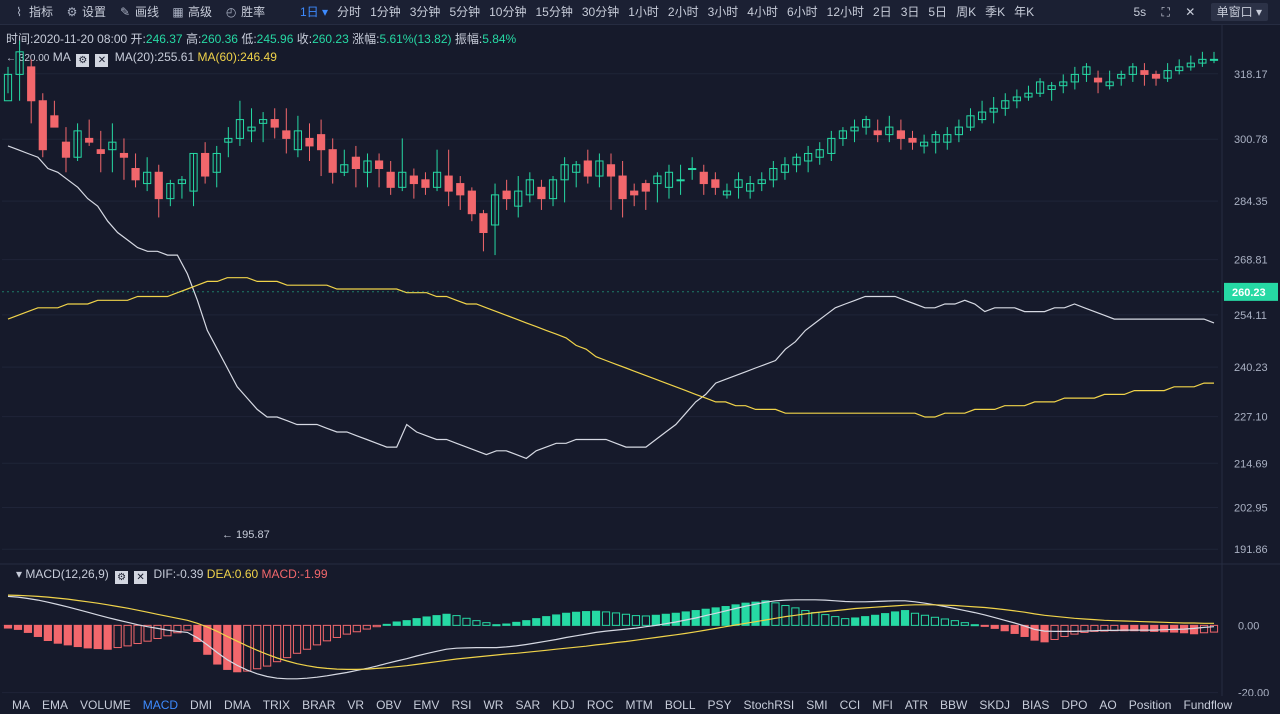  Describe the element at coordinates (802, 12) in the screenshot. I see `period-option: 6小时` at that location.